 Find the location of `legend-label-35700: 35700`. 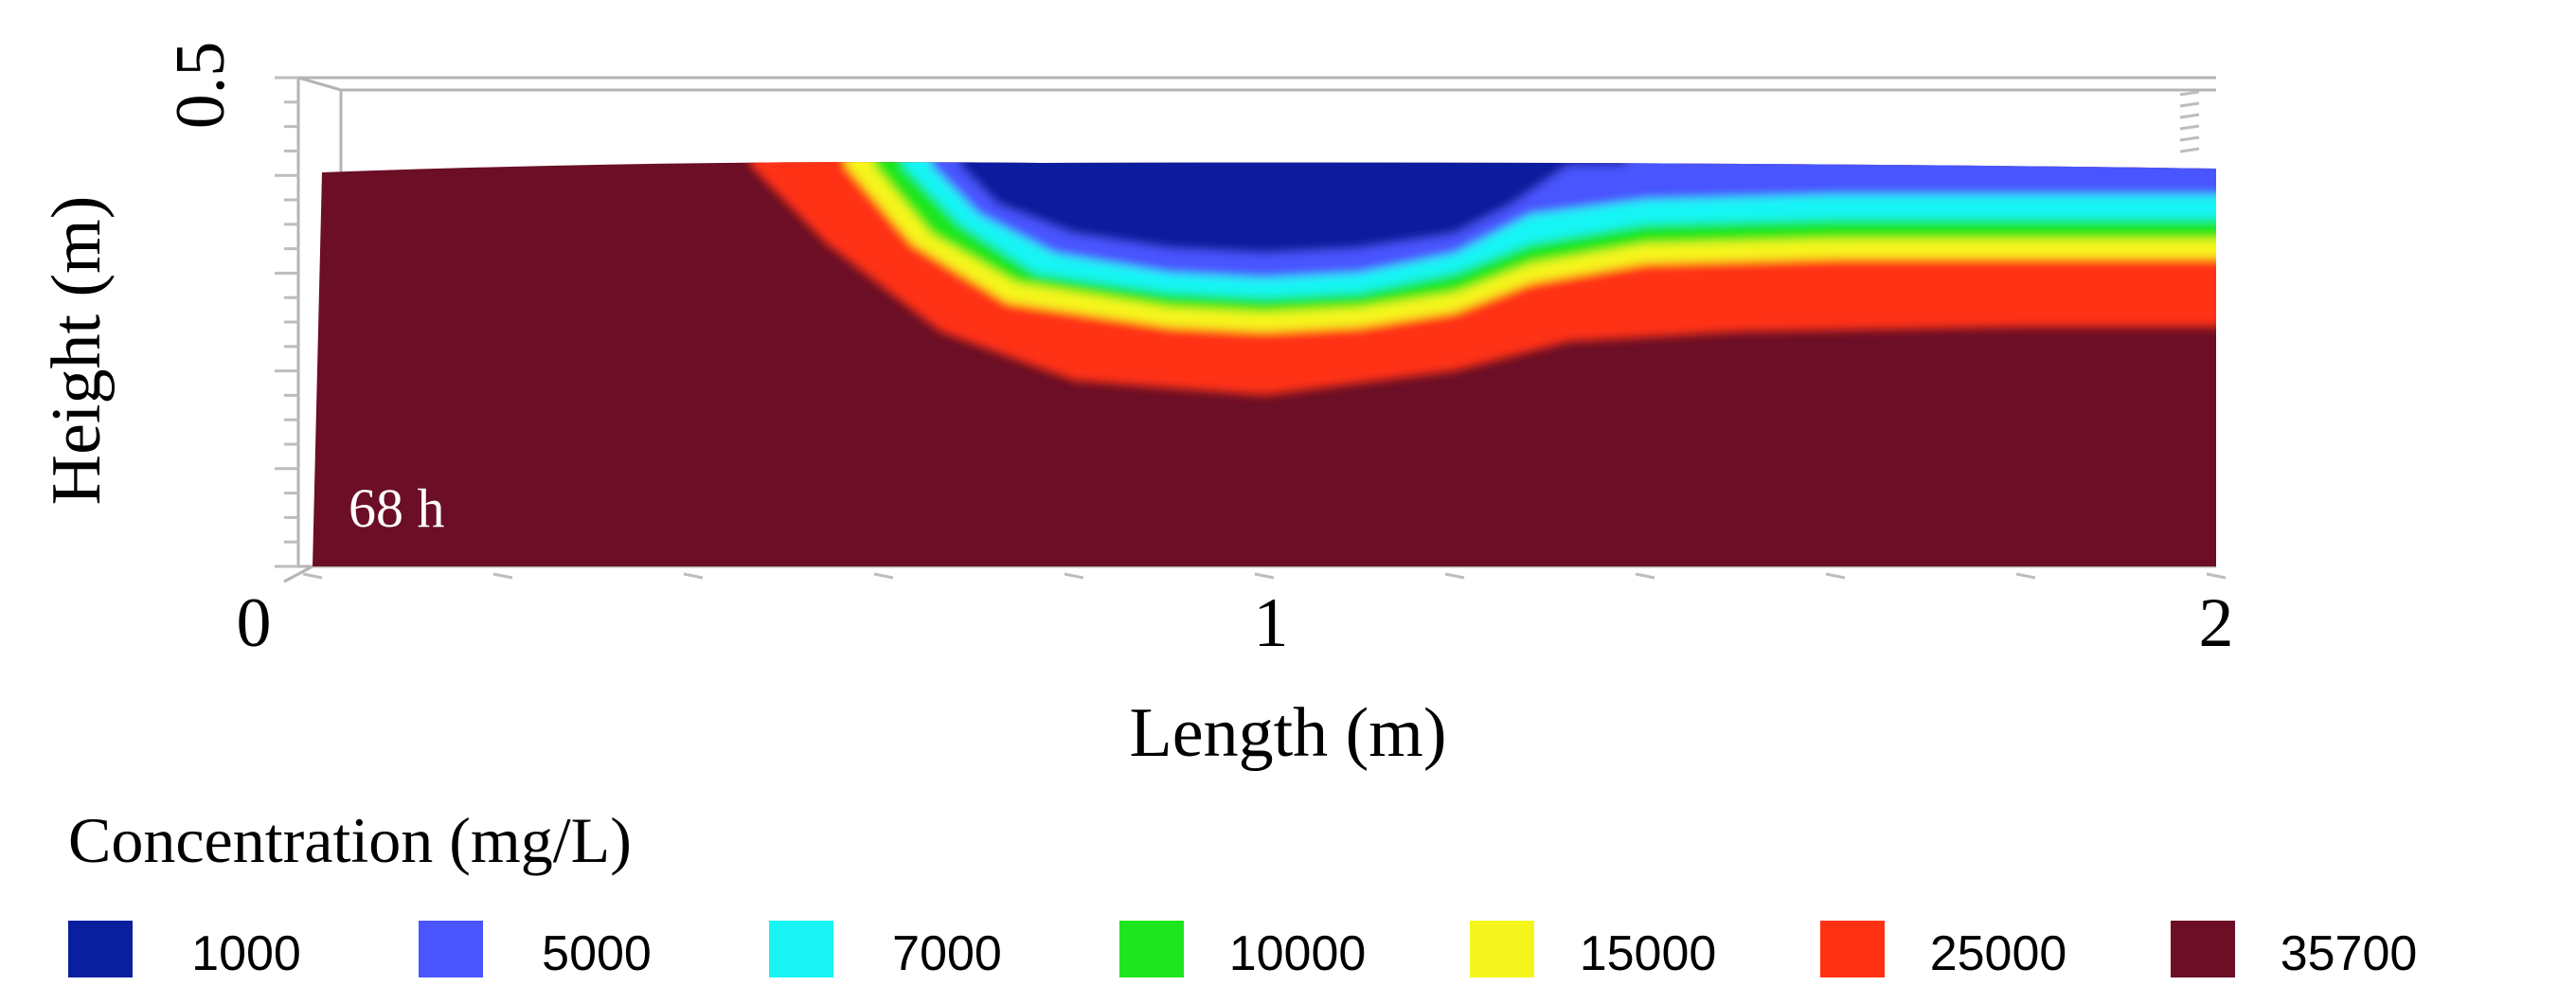

legend-label-35700: 35700 is located at coordinates (2349, 953).